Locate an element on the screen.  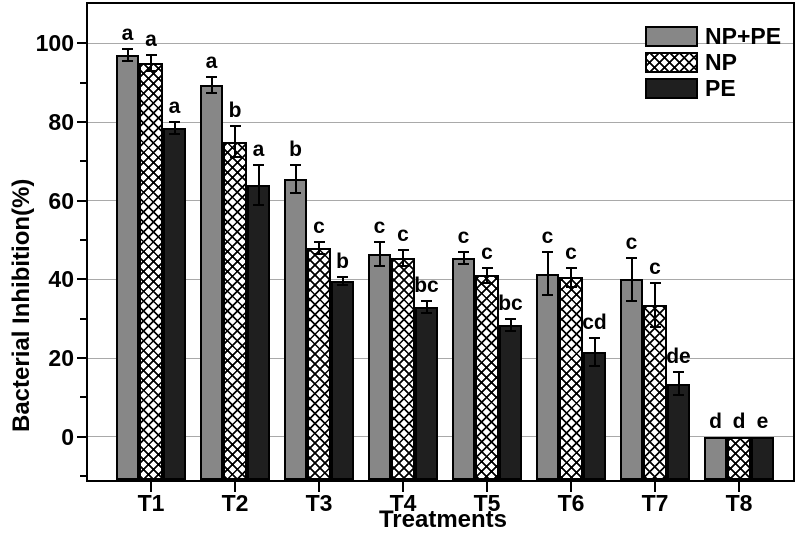
error-cap-bottom-t5-np is located at coordinates (487, 283).